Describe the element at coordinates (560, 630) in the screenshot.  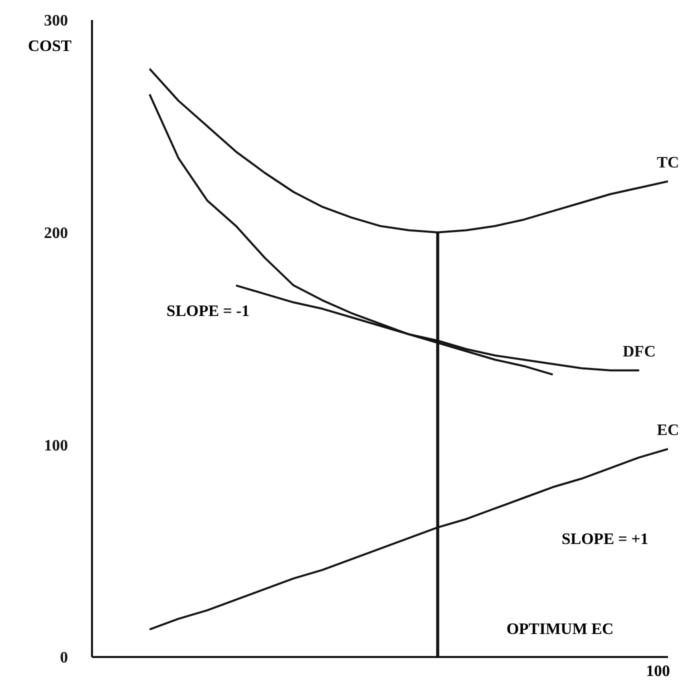
I see `annotation: OPTIMUM EC` at that location.